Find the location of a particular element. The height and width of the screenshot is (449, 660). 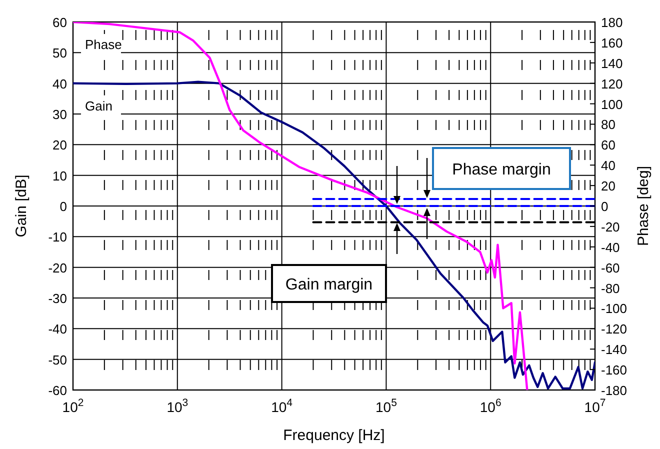

y2-tick-label: -60 is located at coordinates (610, 268).